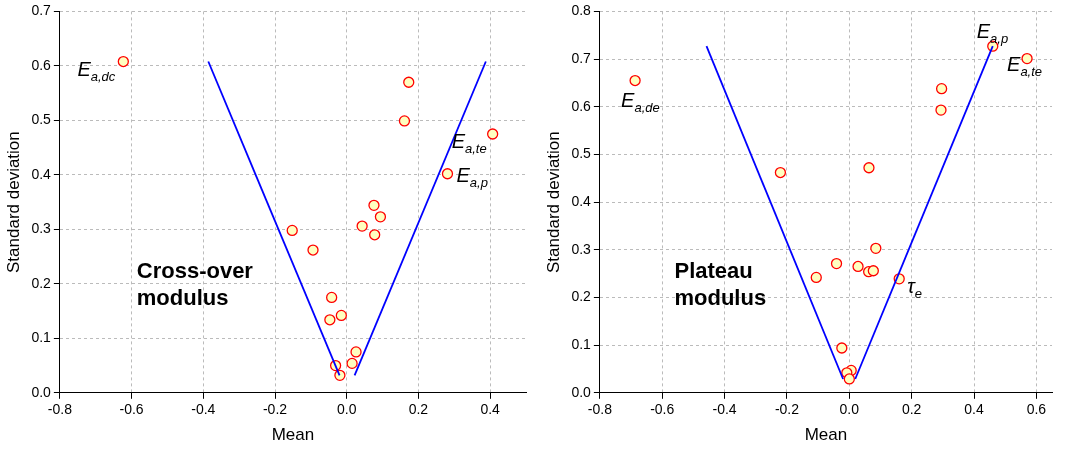 This screenshot has height=450, width=1066. I want to click on annotation: Cross-over modulus, so click(195, 284).